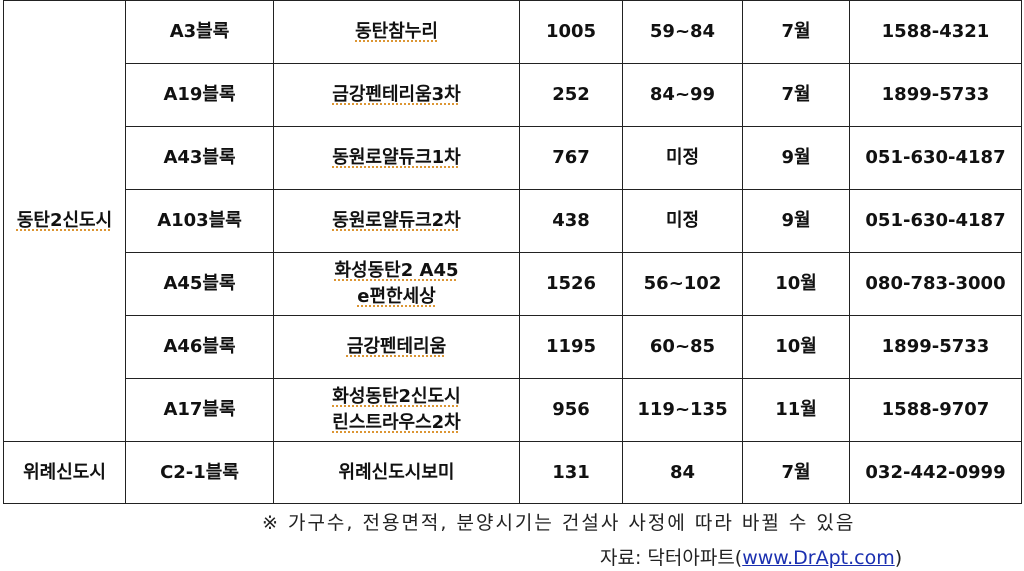  What do you see at coordinates (796, 409) in the screenshot?
I see `month-cell: 11월` at bounding box center [796, 409].